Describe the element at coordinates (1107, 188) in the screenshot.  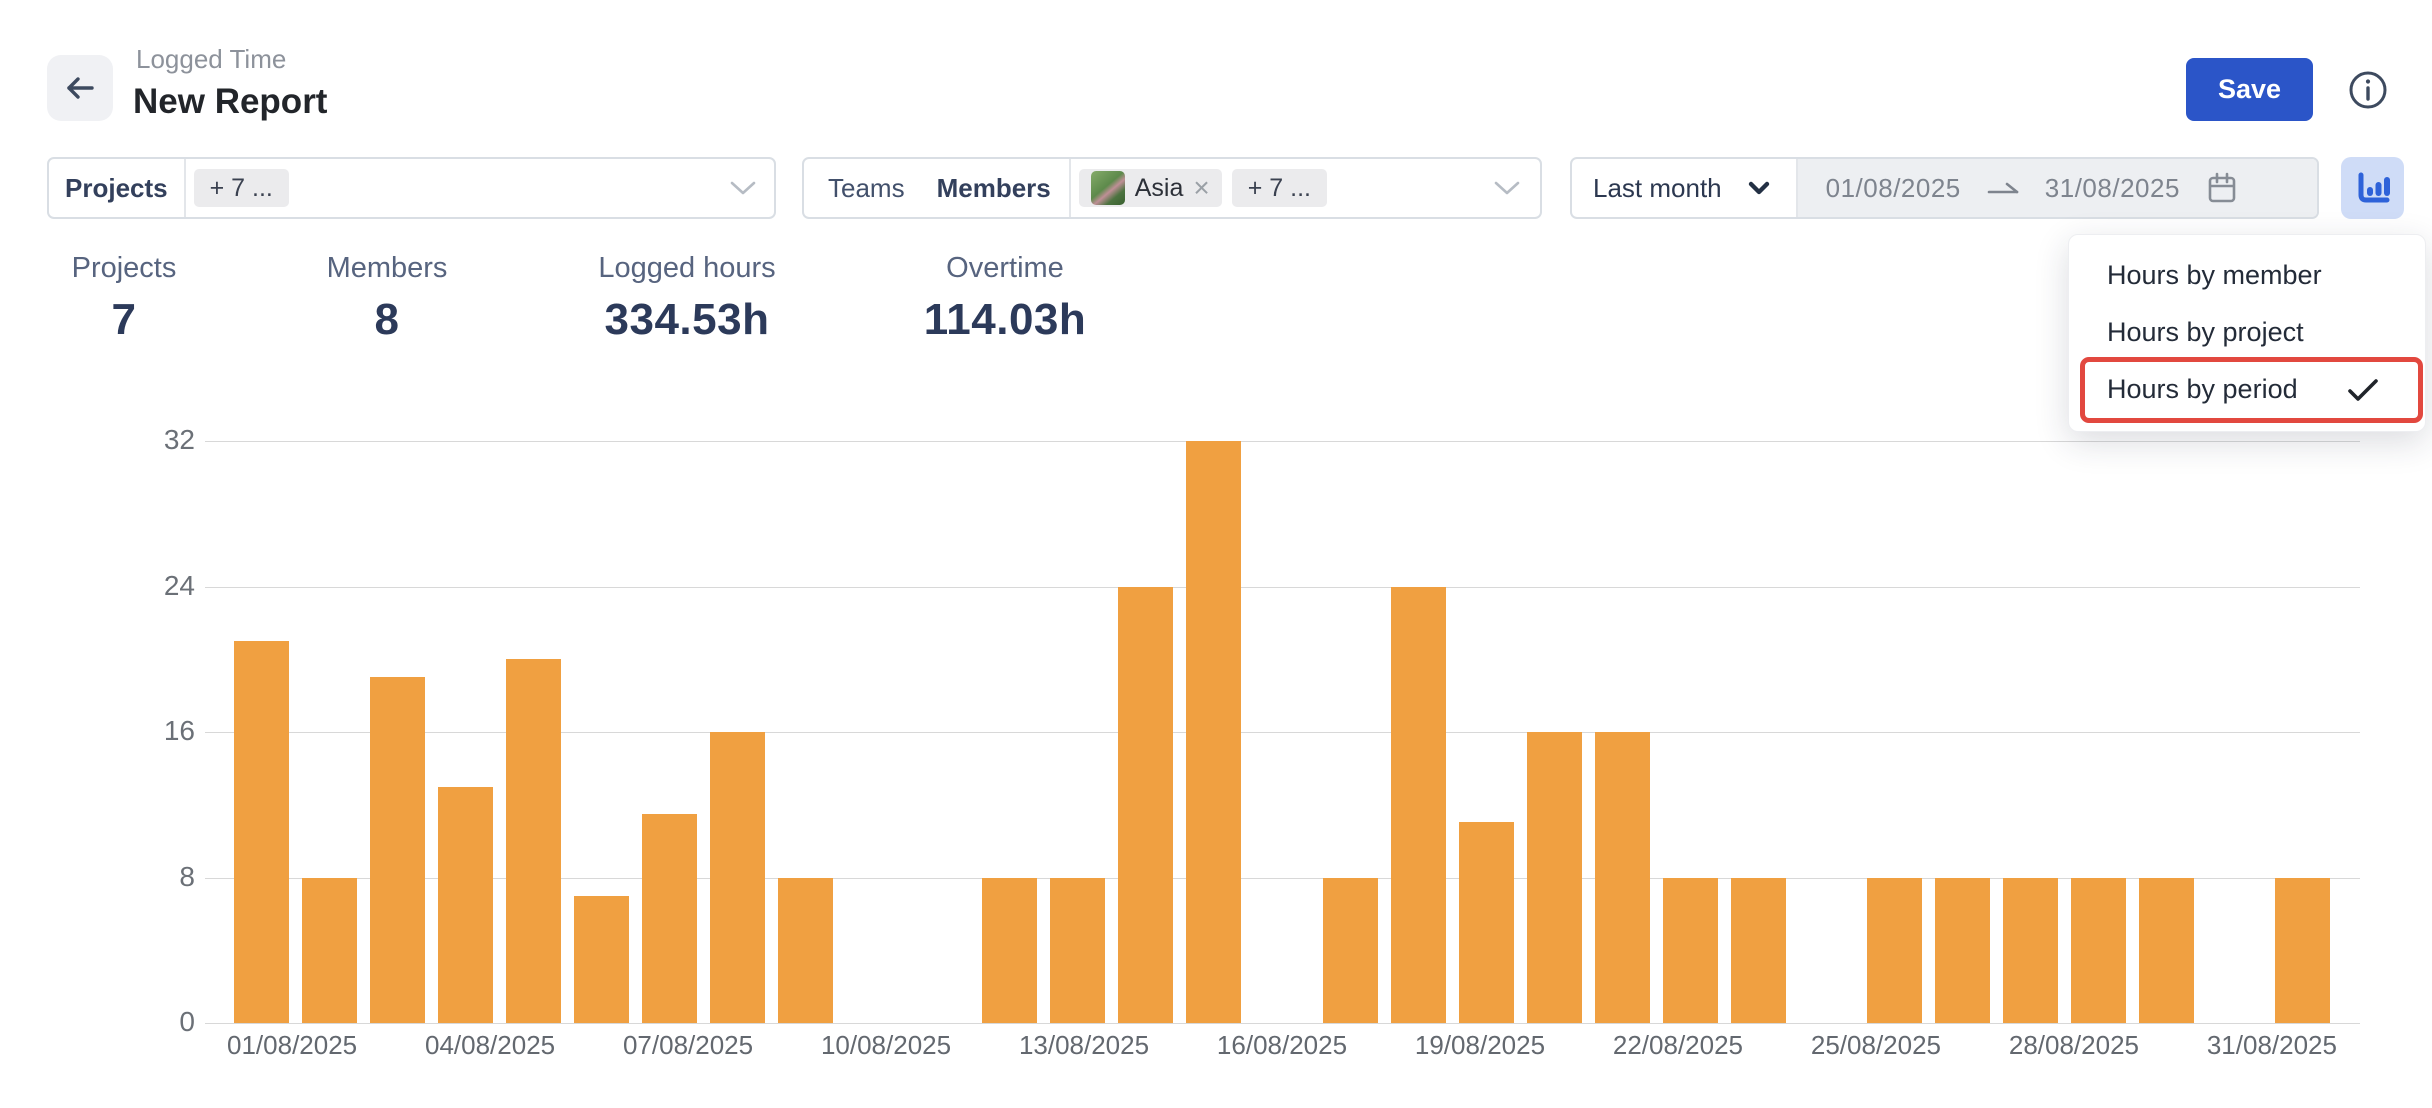
I see `avatar` at that location.